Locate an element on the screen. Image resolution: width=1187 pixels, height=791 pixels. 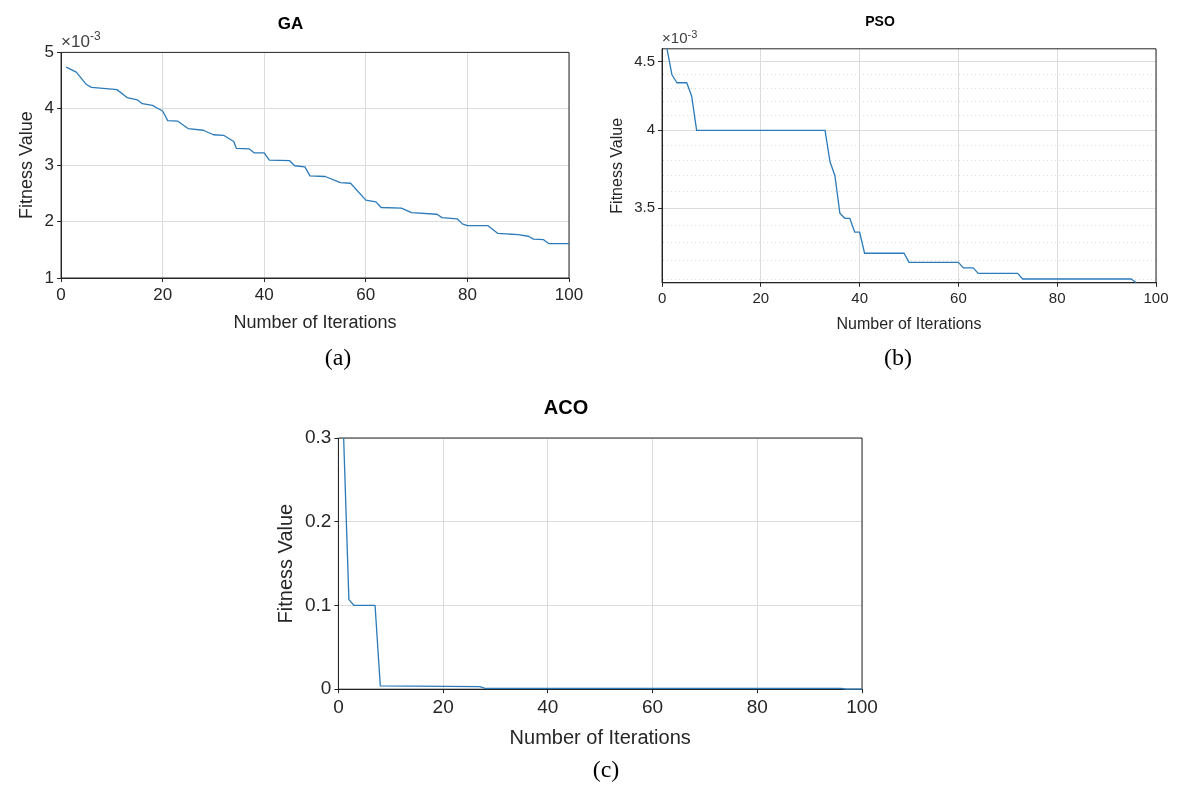
y-tick-label: 0 is located at coordinates (326, 688).